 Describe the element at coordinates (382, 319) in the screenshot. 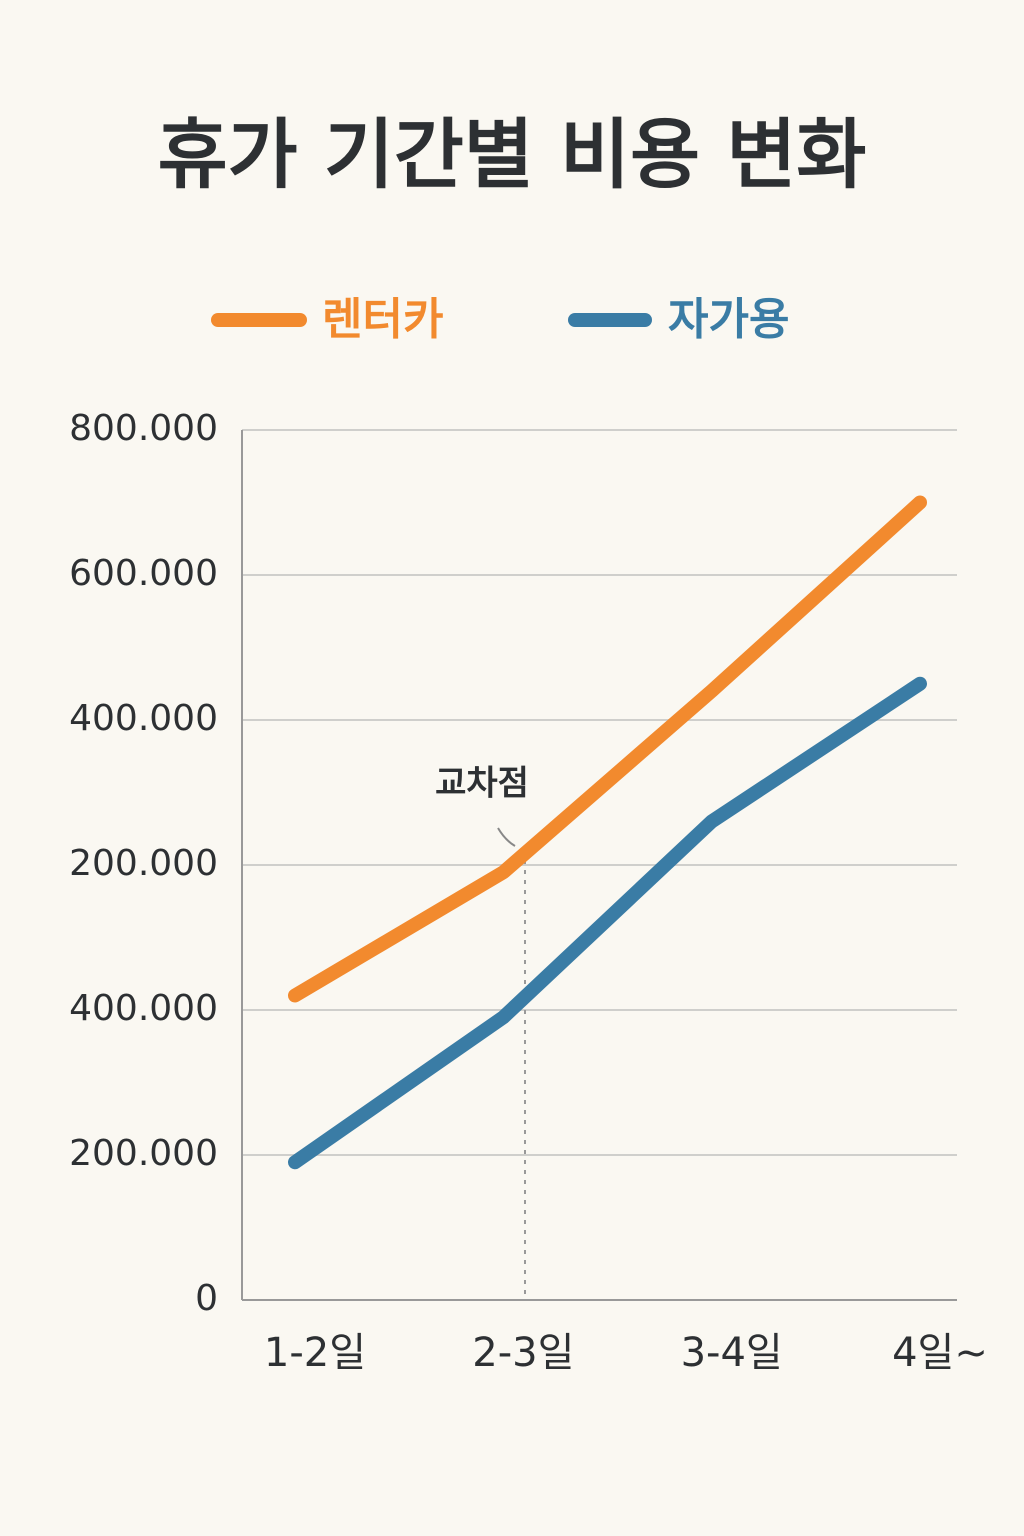

I see `legend-label: 렌터카` at that location.